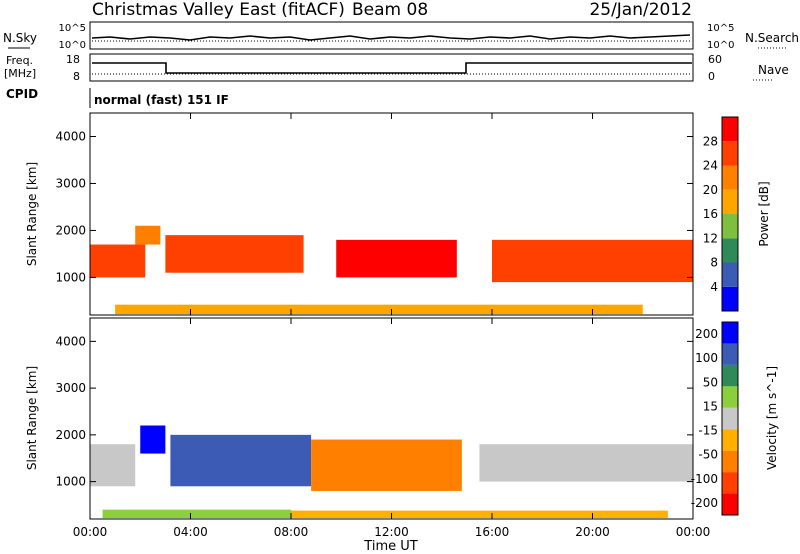 This screenshot has width=800, height=554. What do you see at coordinates (73, 59) in the screenshot?
I see `freq-tick-top: 18` at bounding box center [73, 59].